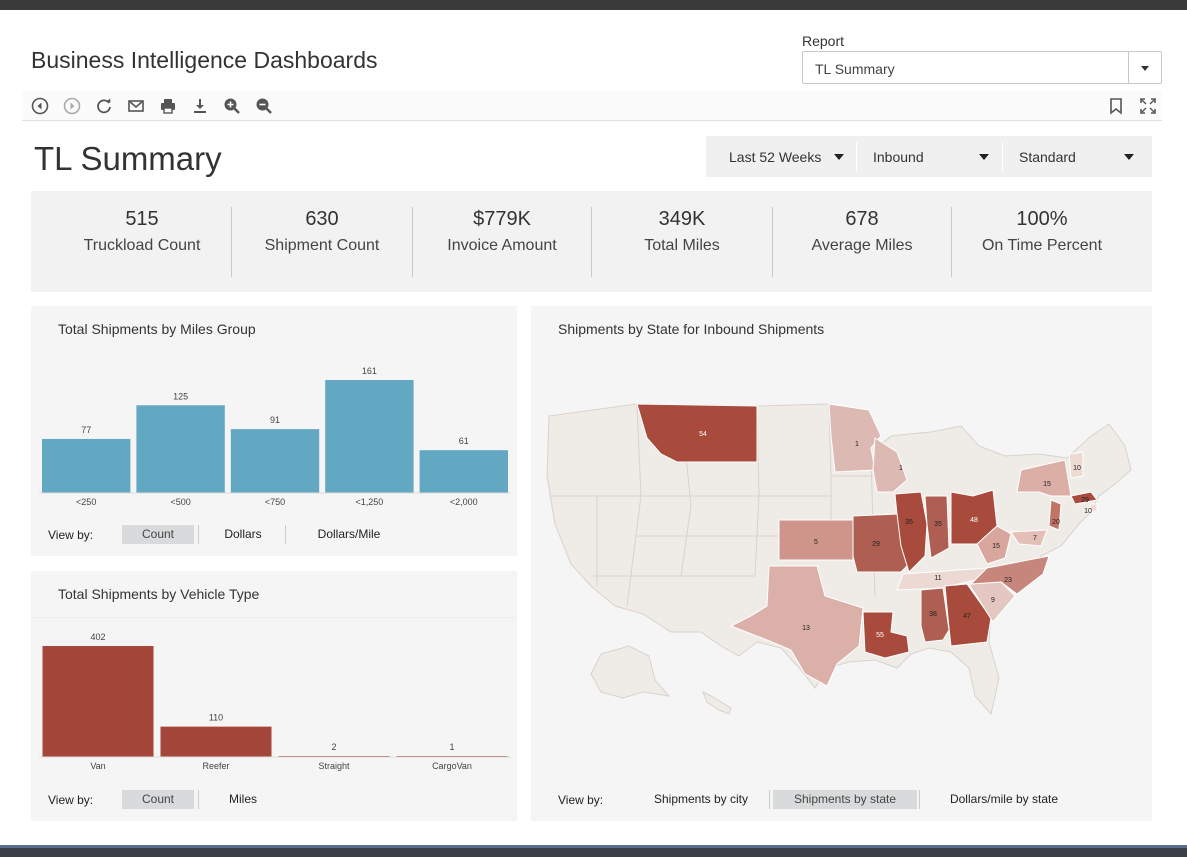  What do you see at coordinates (232, 106) in the screenshot?
I see `zoom-in-icon` at bounding box center [232, 106].